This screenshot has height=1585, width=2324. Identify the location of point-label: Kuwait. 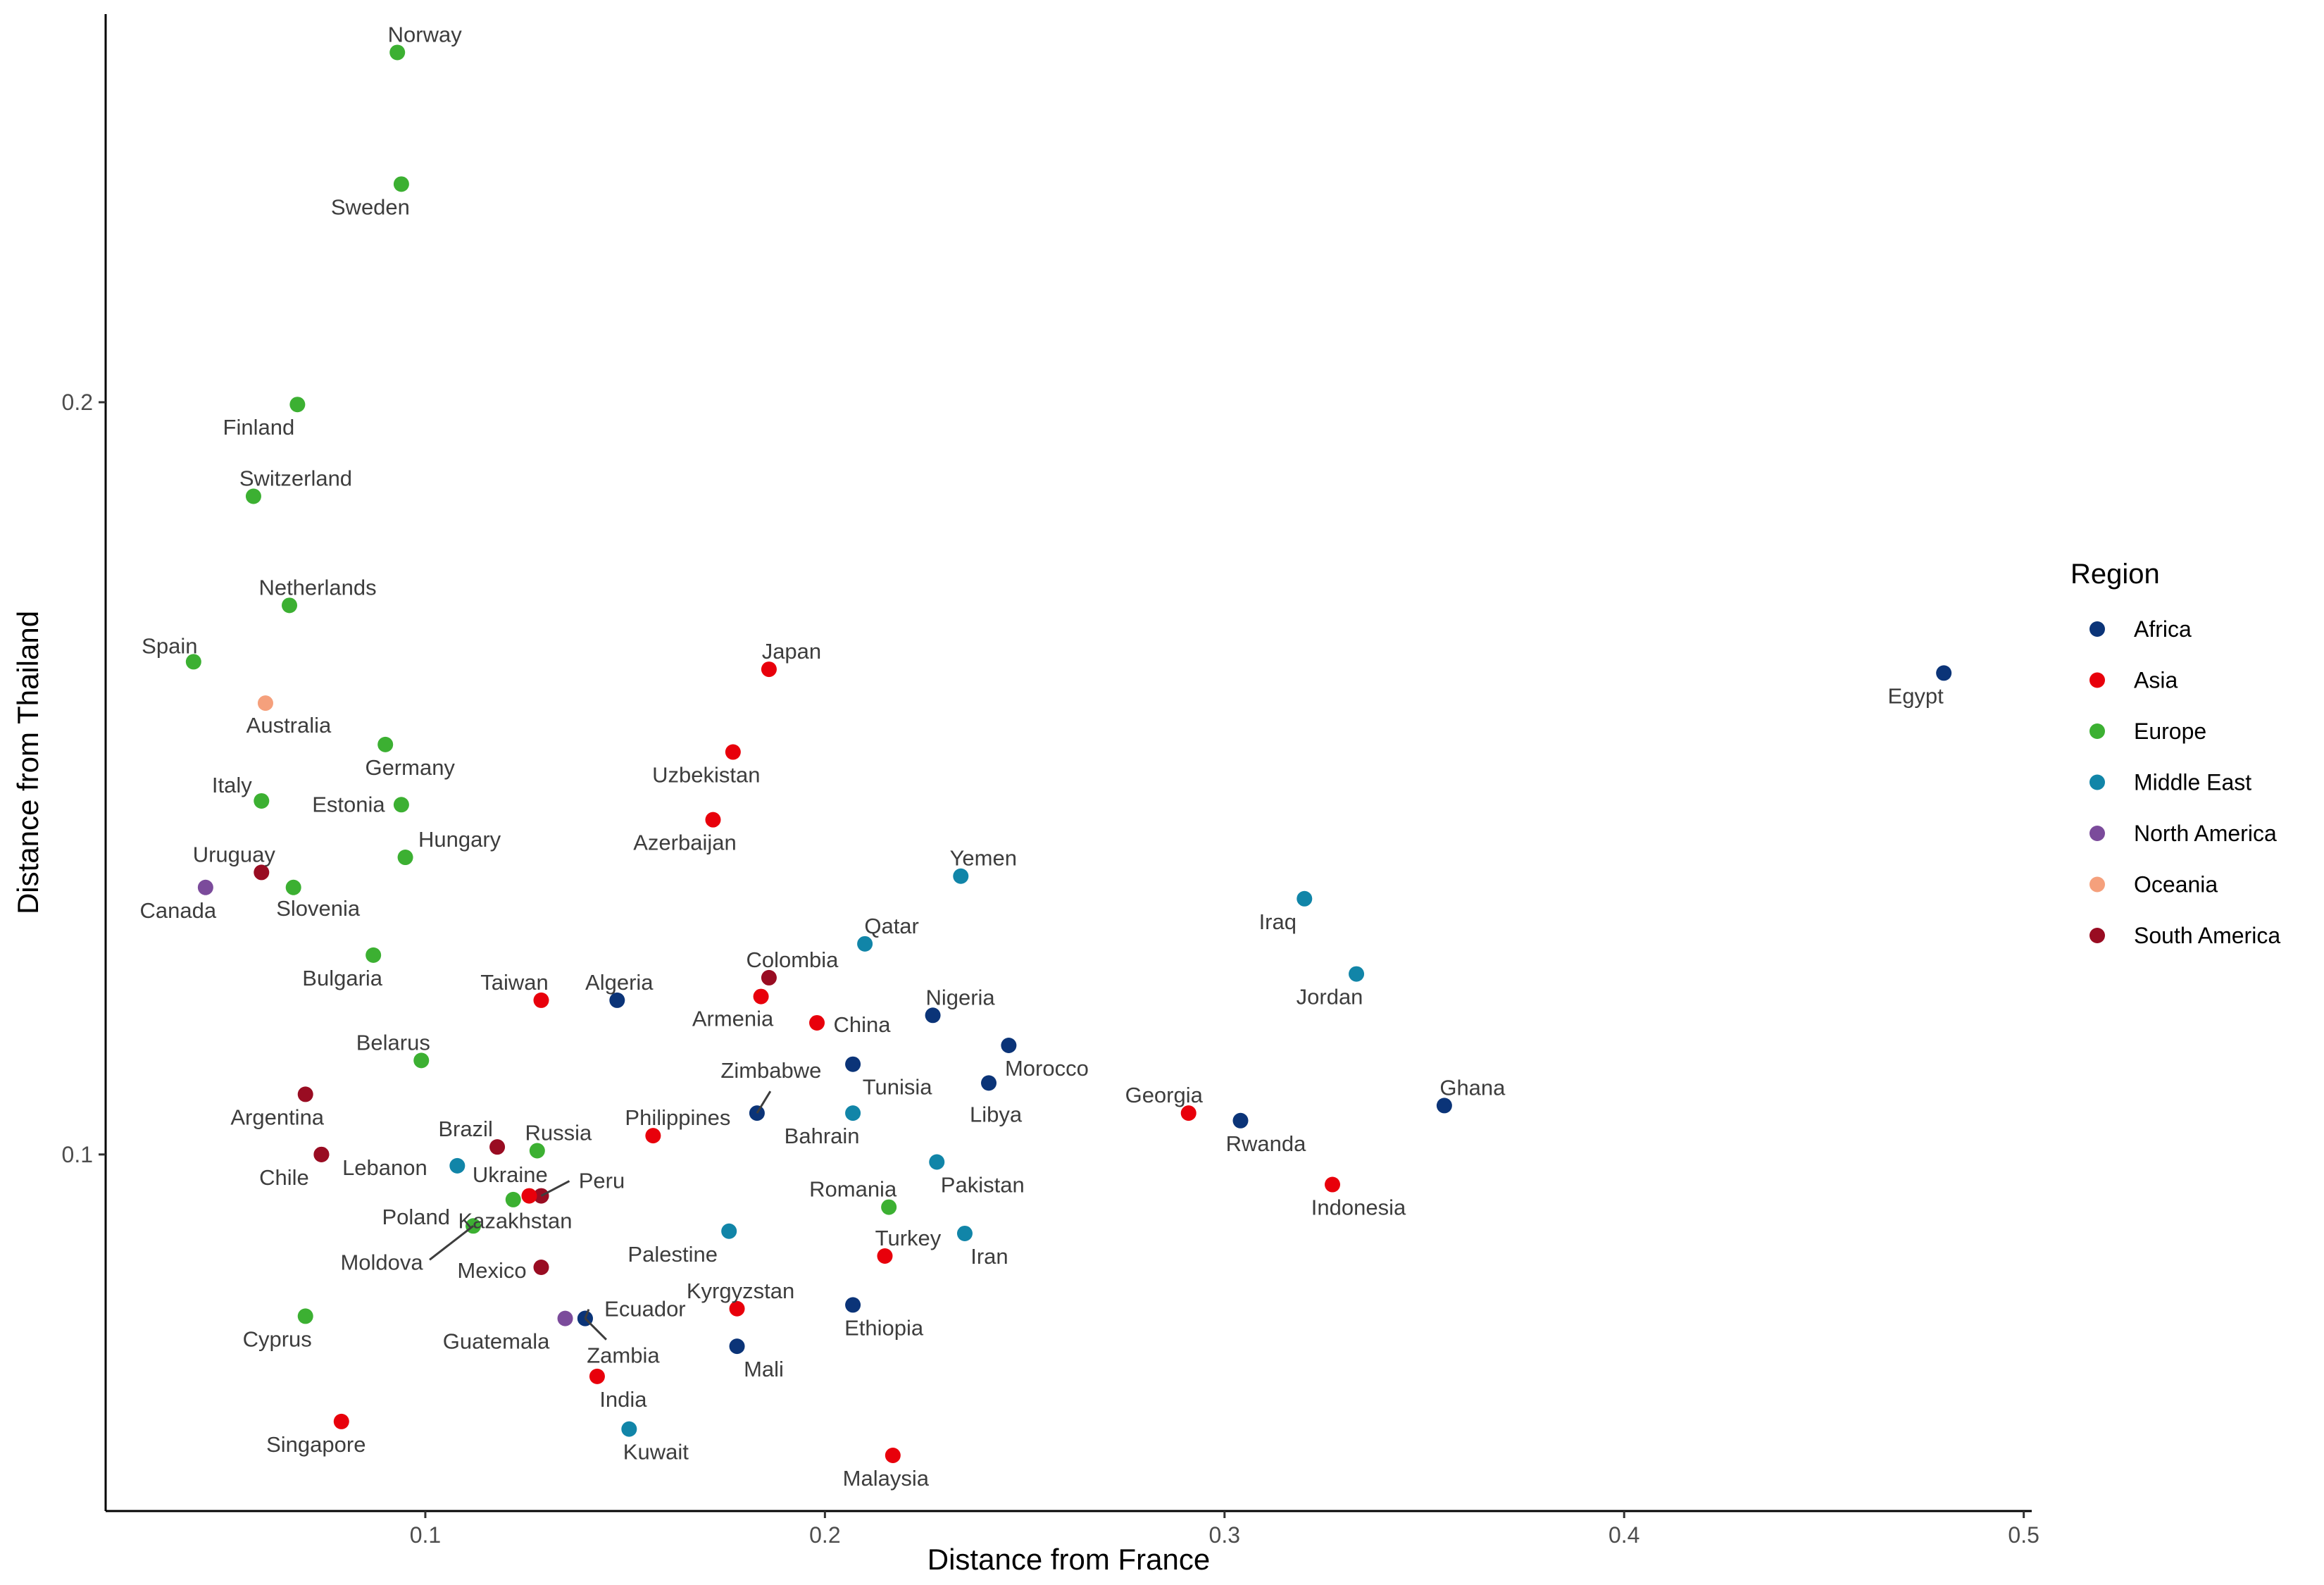
(656, 1453).